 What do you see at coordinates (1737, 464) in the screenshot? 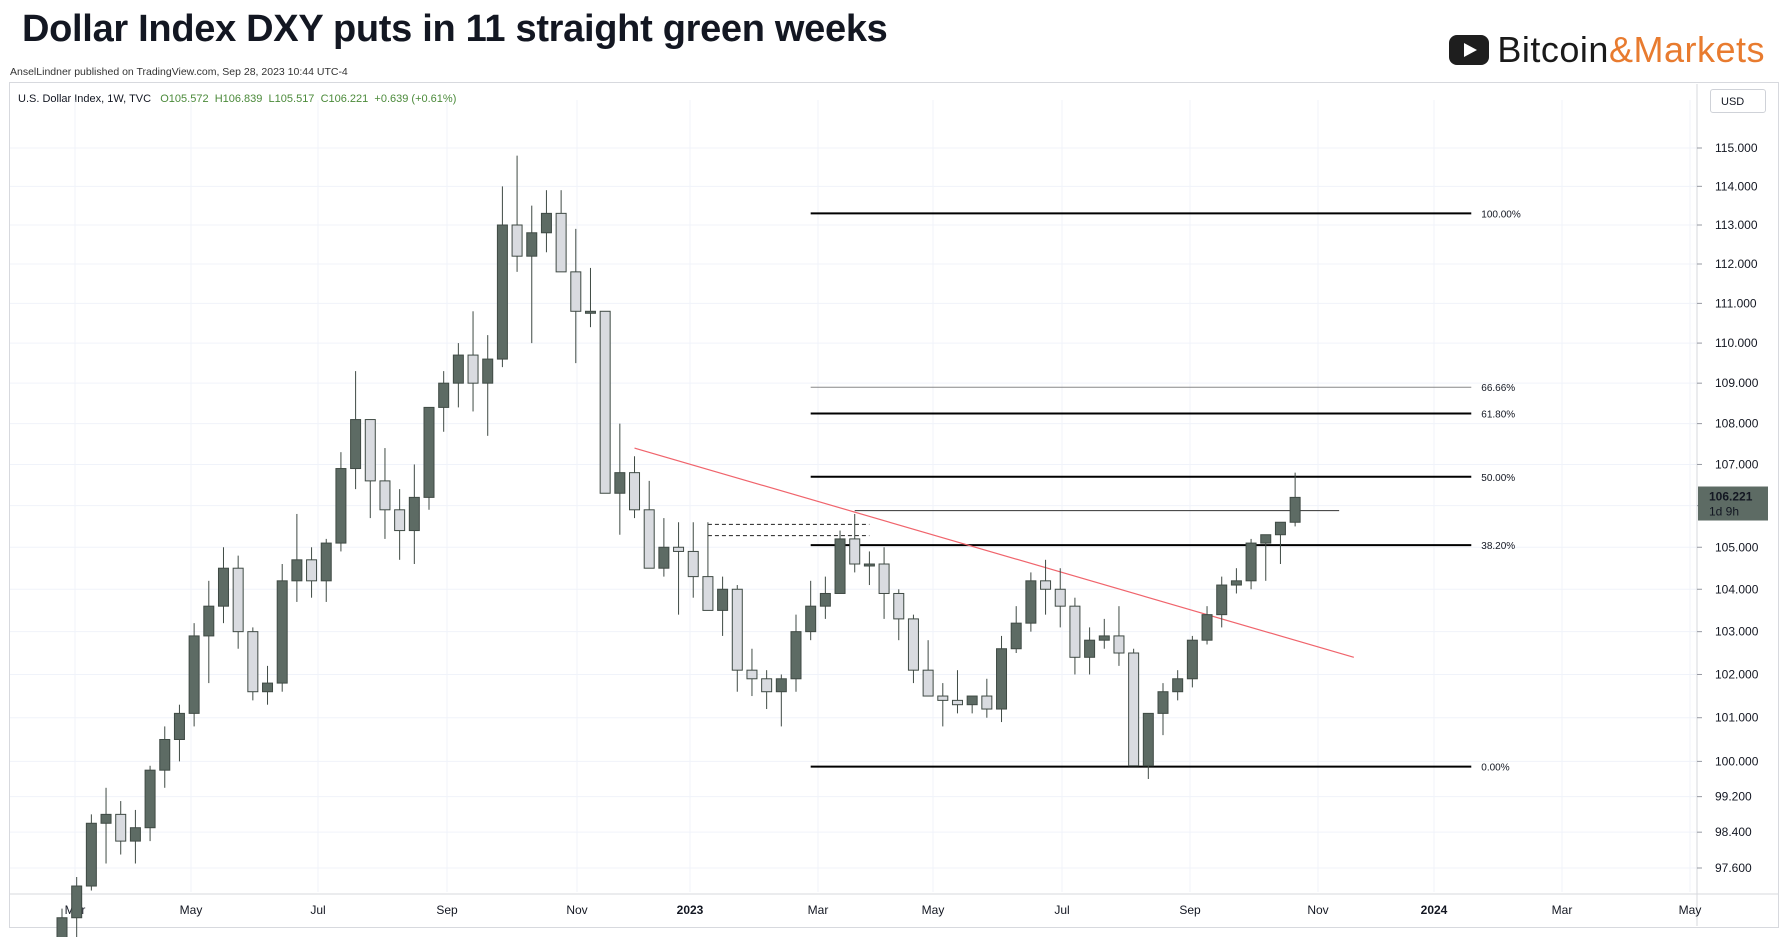
I see `price-tick-label: 107.000` at bounding box center [1737, 464].